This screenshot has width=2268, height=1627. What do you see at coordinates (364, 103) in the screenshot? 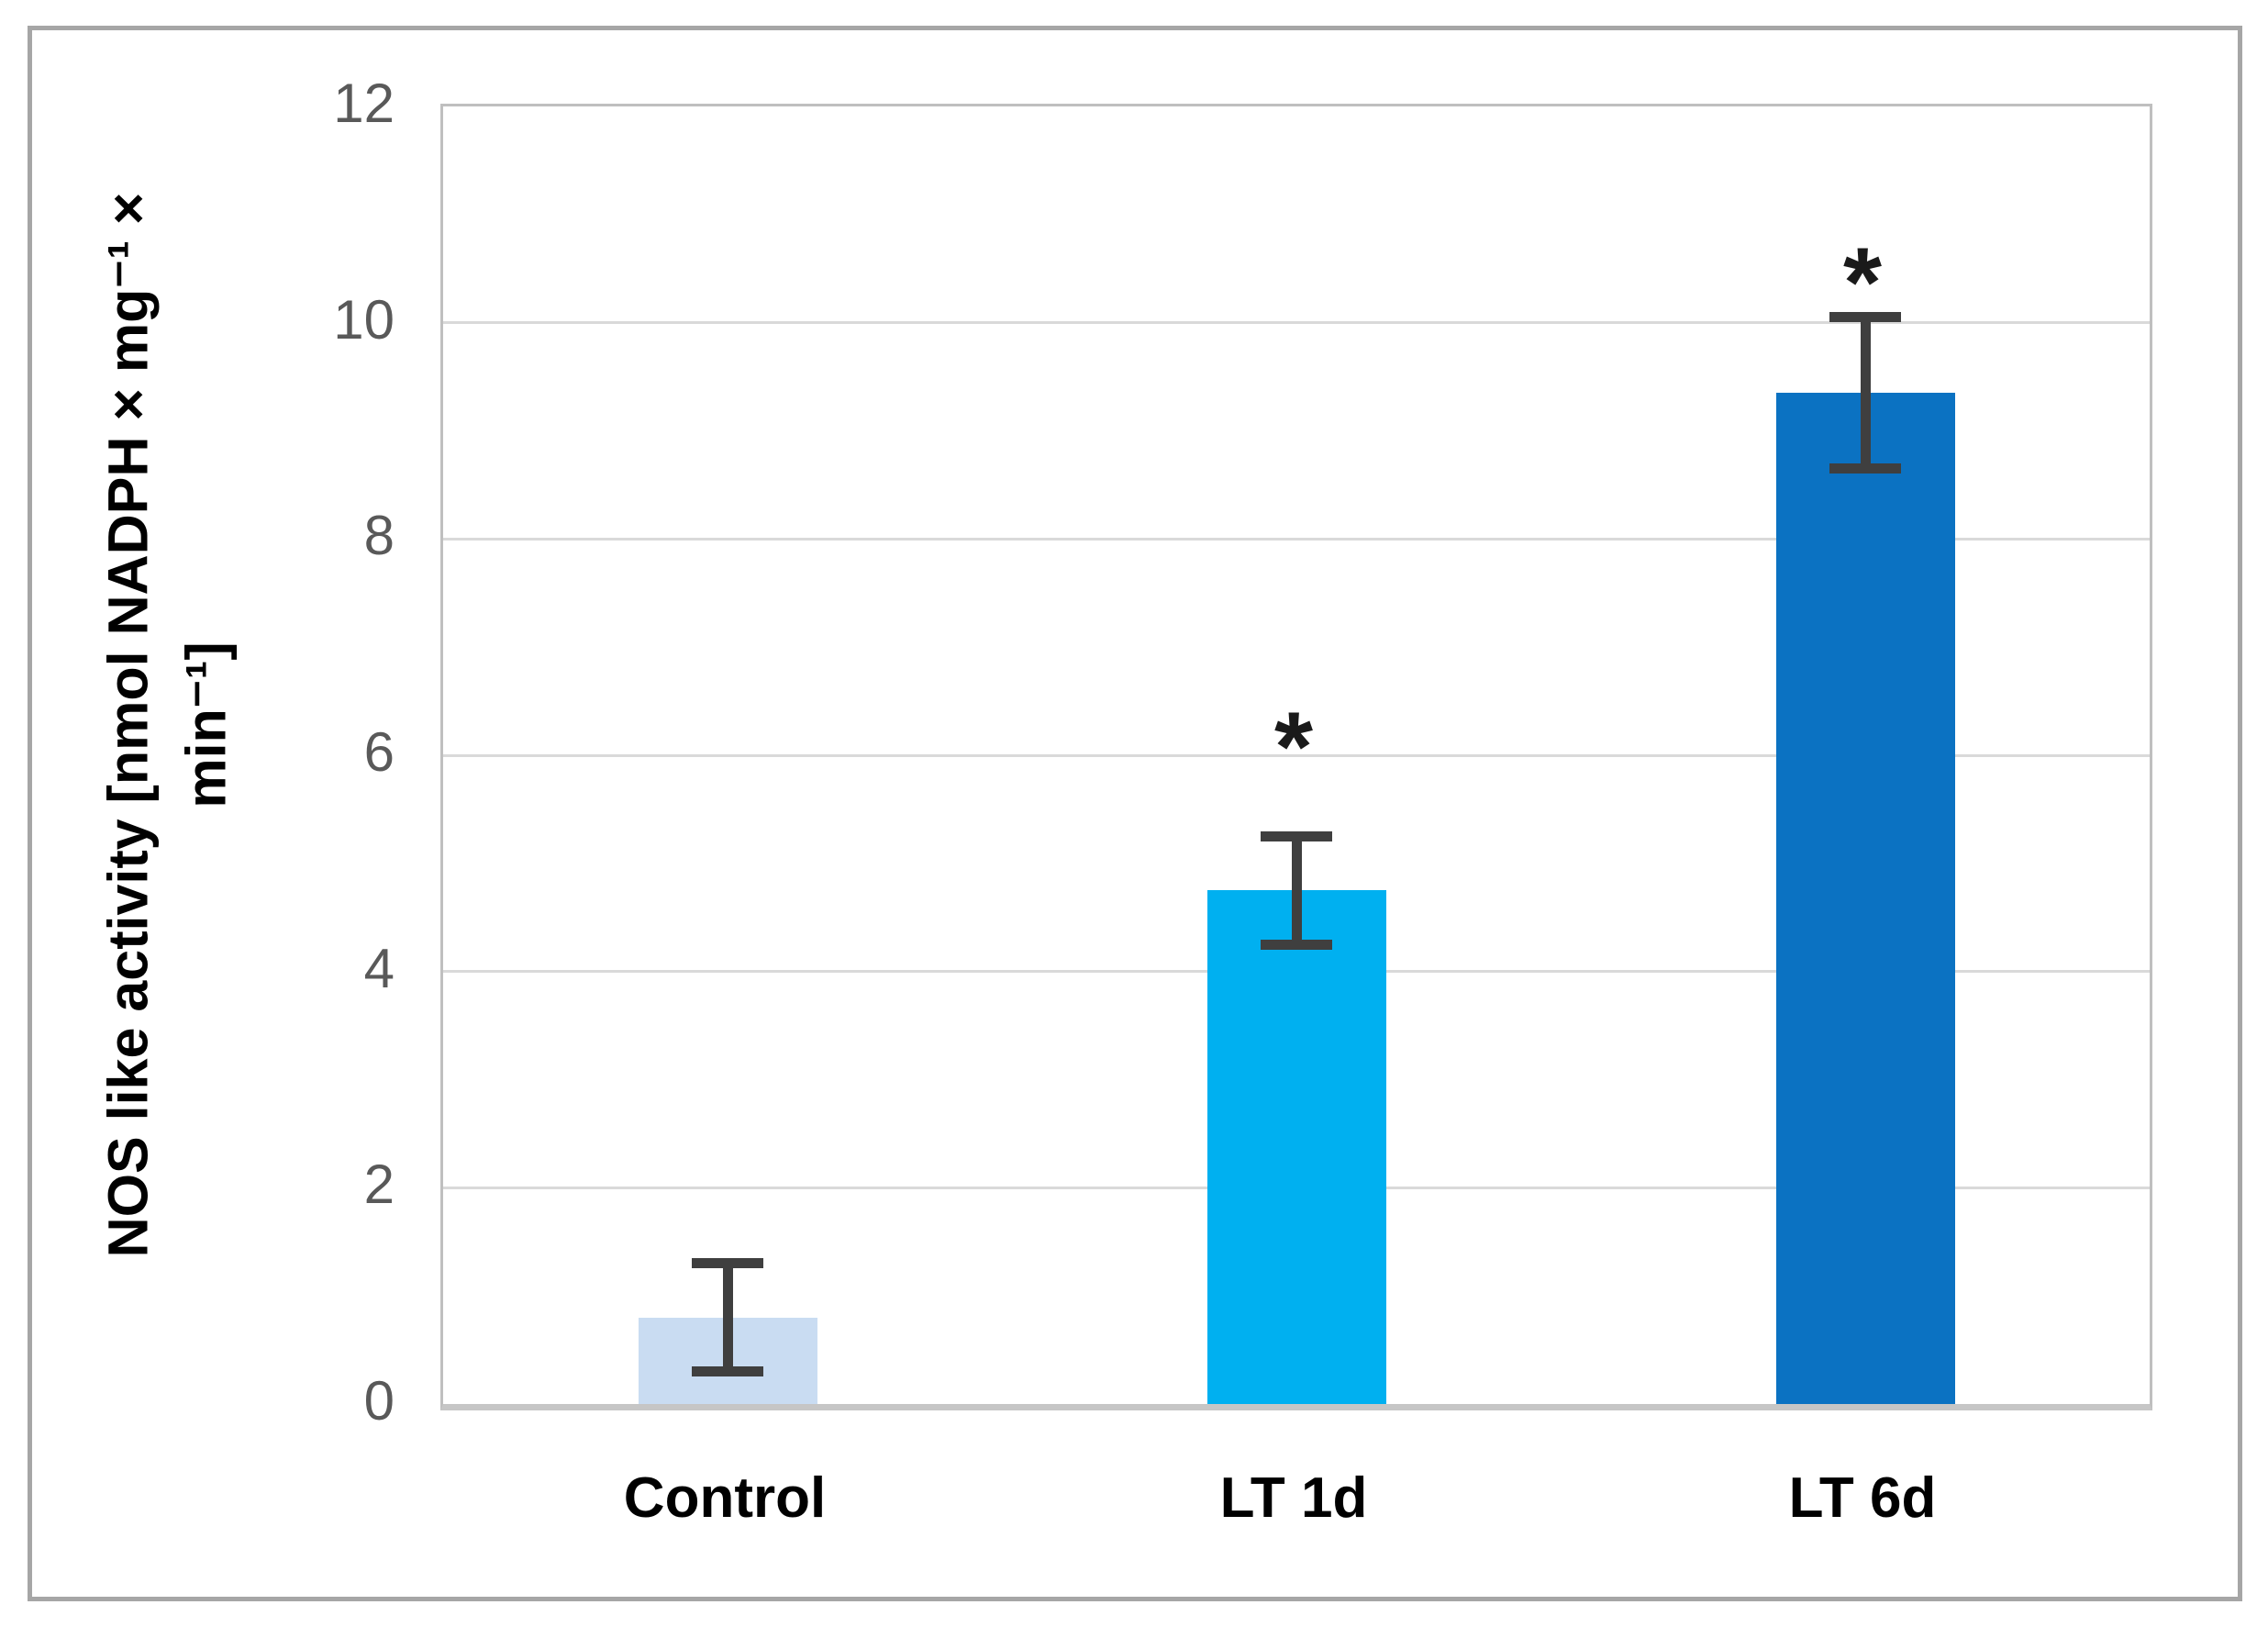
I see `y-tick-label: 12` at bounding box center [364, 103].